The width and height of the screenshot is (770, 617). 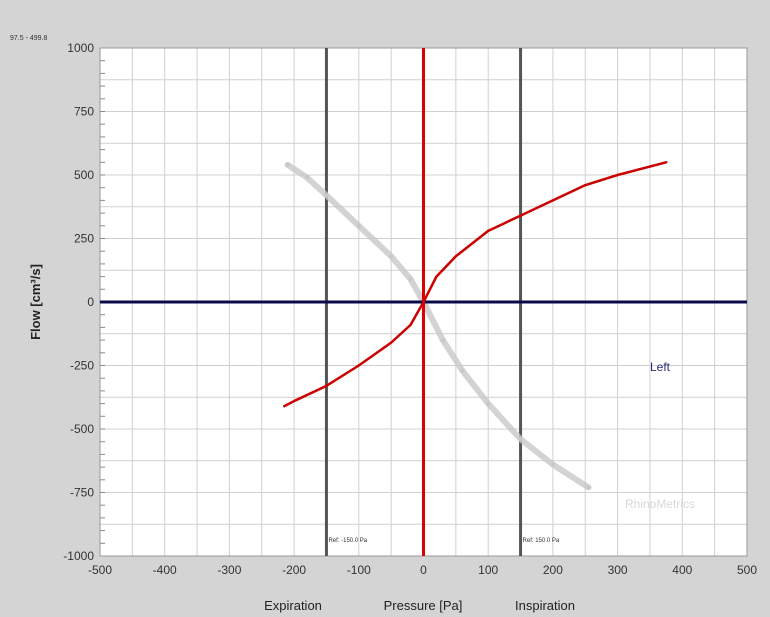 I want to click on reference-line-label: Ref: -150.0 Pa, so click(x=347, y=541).